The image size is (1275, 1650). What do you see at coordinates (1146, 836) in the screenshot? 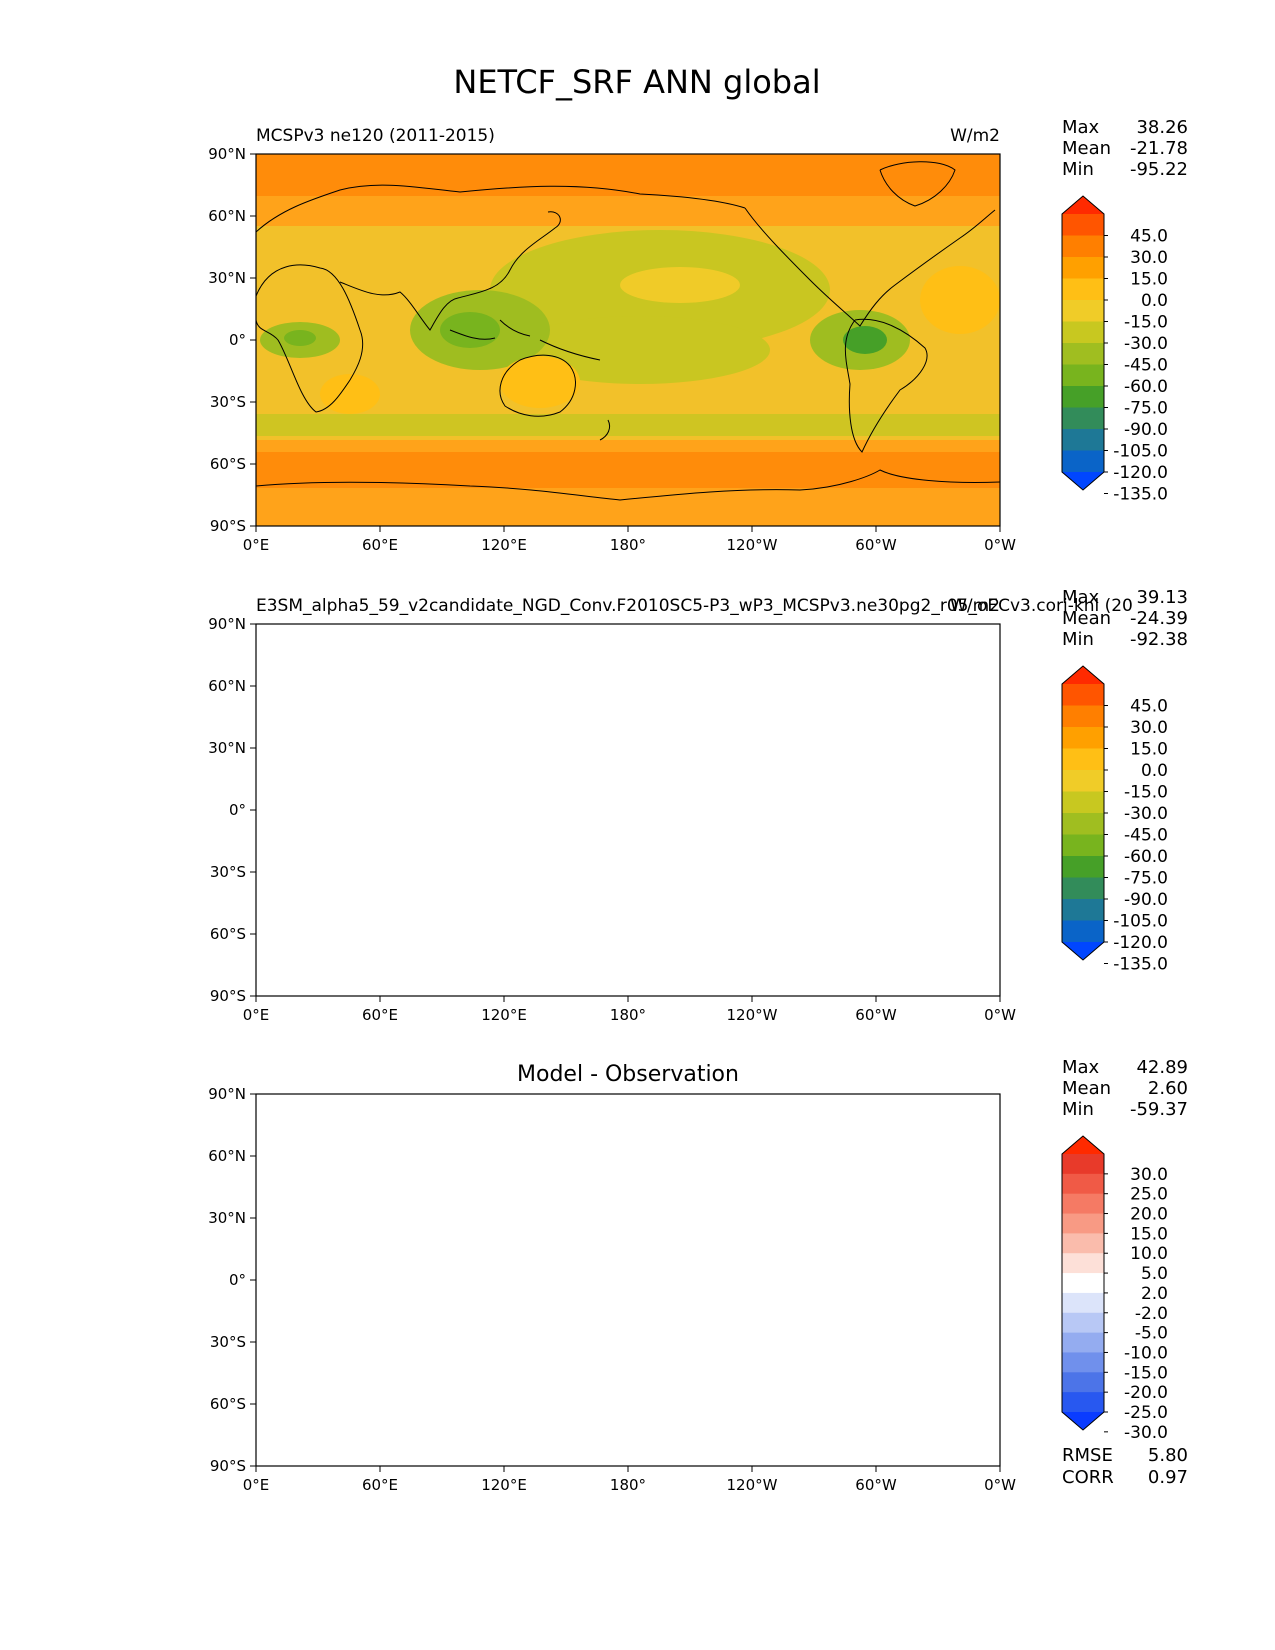
I see `colorbar-label: -45.0` at bounding box center [1146, 836].